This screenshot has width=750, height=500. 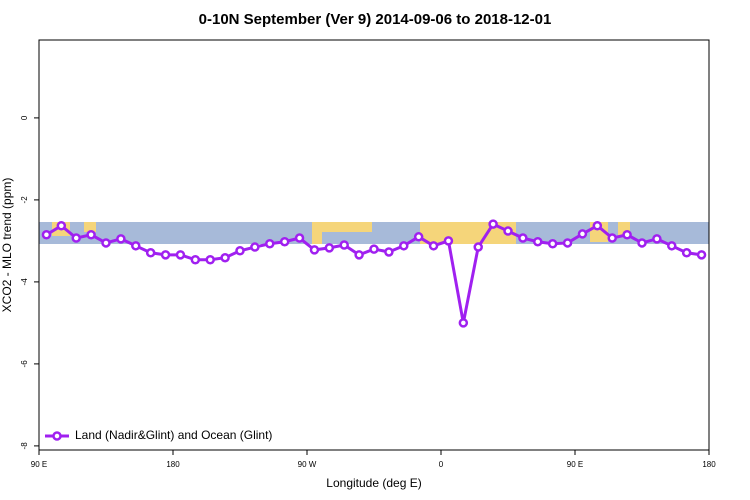 What do you see at coordinates (173, 435) in the screenshot?
I see `legend-label: Land (Nadir&Glint) and Ocean (Glint)` at bounding box center [173, 435].